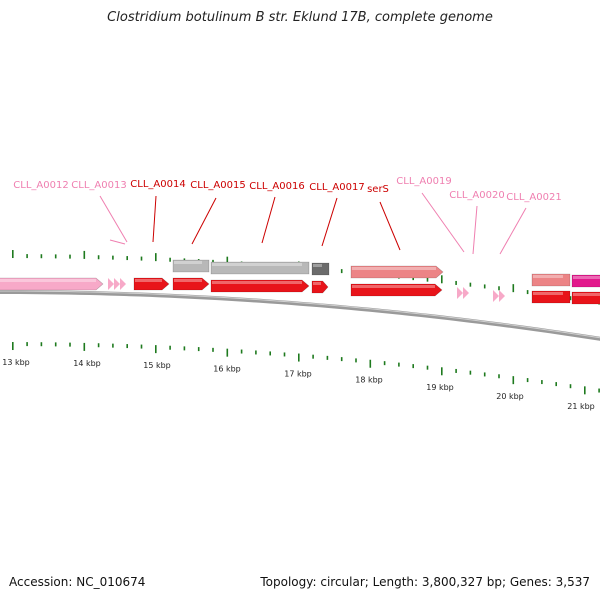  What do you see at coordinates (191, 266) in the screenshot?
I see `gene-feature-cll-a0015` at bounding box center [191, 266].